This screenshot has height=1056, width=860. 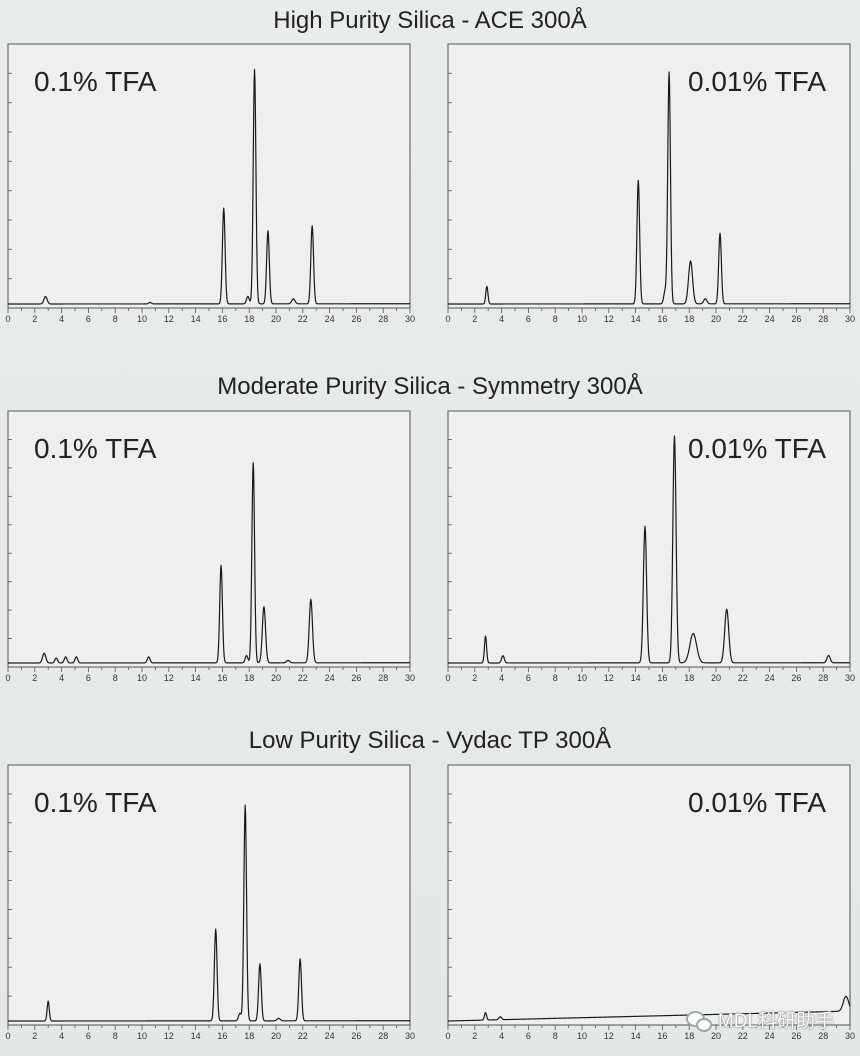 I want to click on chromatogram-vydac-0.01-tfa: 0 2 4 6 8 10 12 14 16 18 20 22 24 26 28 300.01% TFA, so click(x=650, y=902).